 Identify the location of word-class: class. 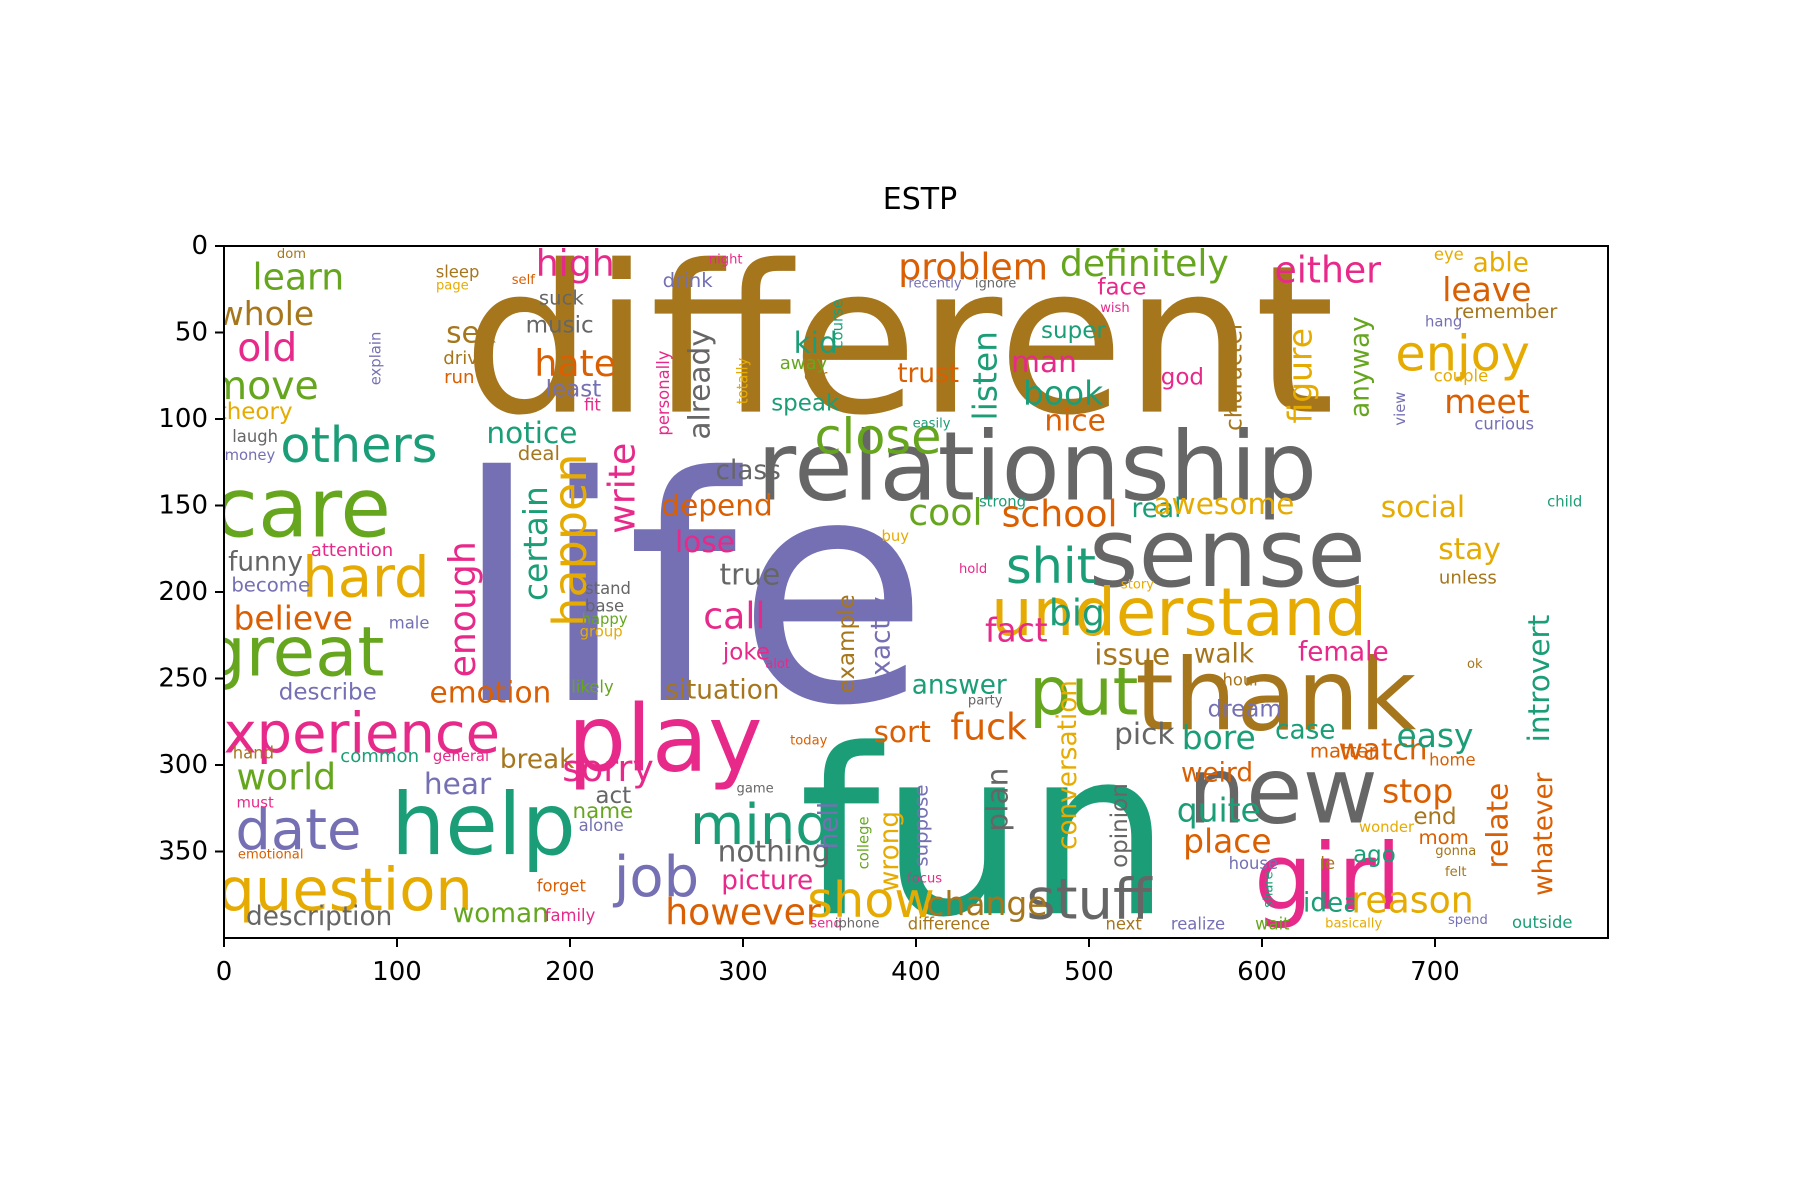
(748, 471).